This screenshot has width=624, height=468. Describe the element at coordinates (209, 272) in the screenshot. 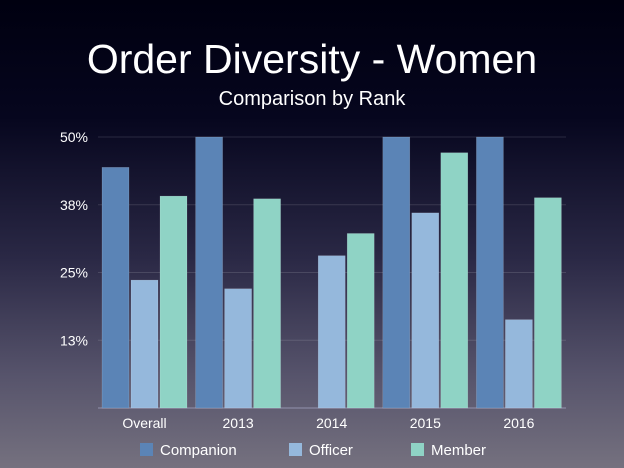

I see `bar-companion-2013` at that location.